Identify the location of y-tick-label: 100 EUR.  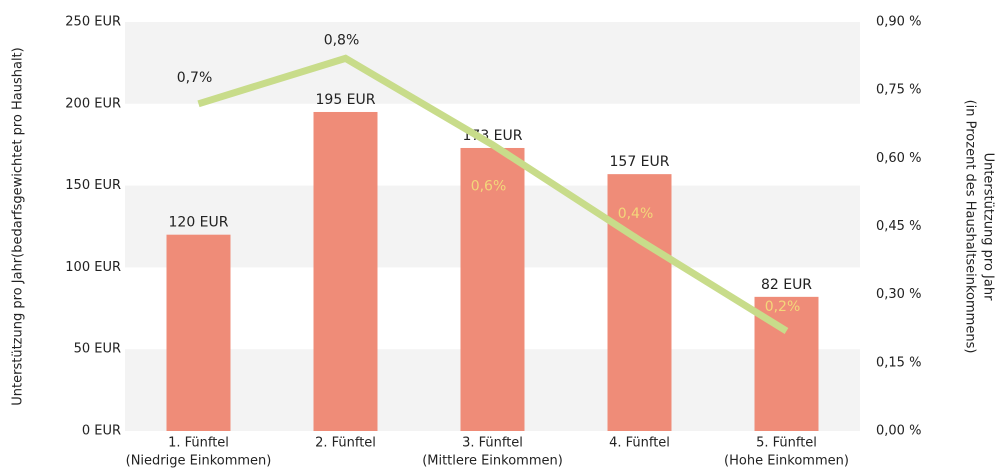
(93, 267).